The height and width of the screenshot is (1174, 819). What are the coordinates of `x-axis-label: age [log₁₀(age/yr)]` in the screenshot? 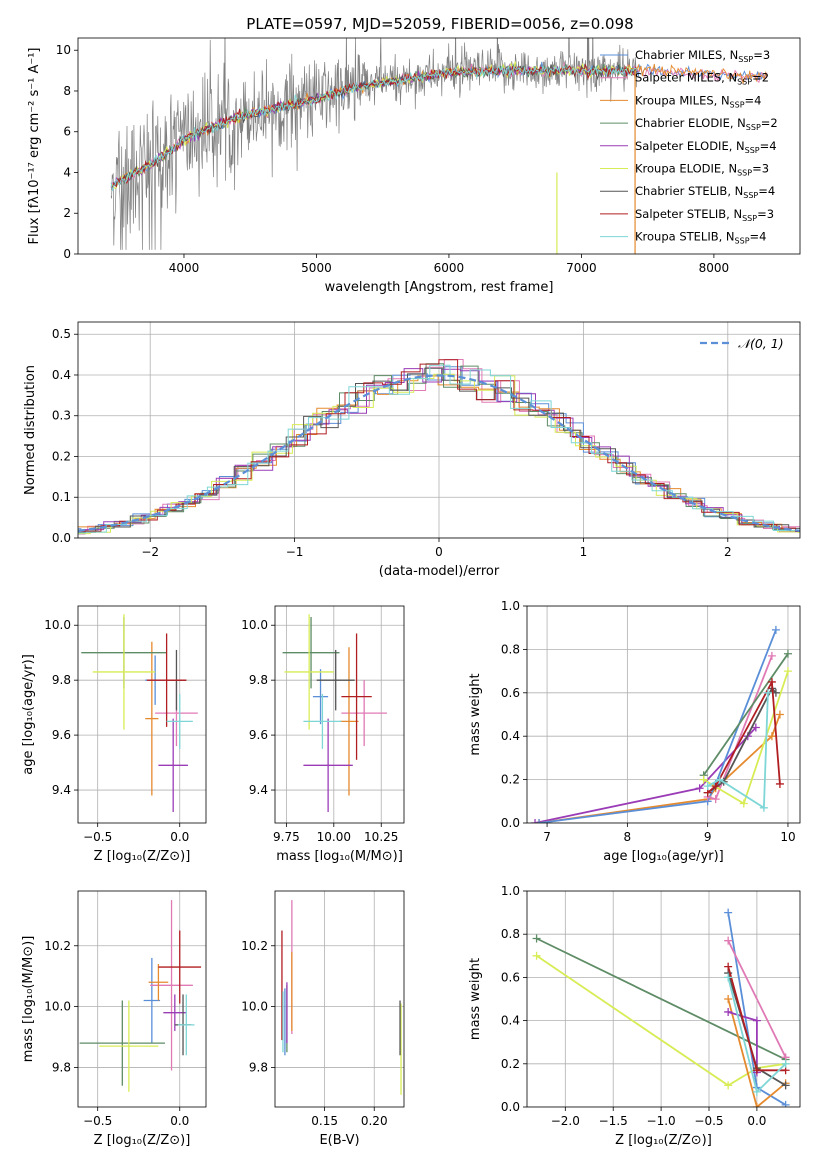 It's located at (663, 856).